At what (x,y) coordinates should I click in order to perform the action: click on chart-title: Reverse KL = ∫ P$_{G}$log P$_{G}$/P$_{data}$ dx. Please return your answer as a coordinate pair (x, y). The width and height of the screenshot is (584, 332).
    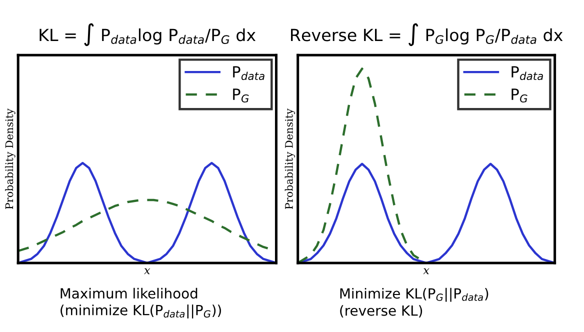
    Looking at the image, I should click on (427, 34).